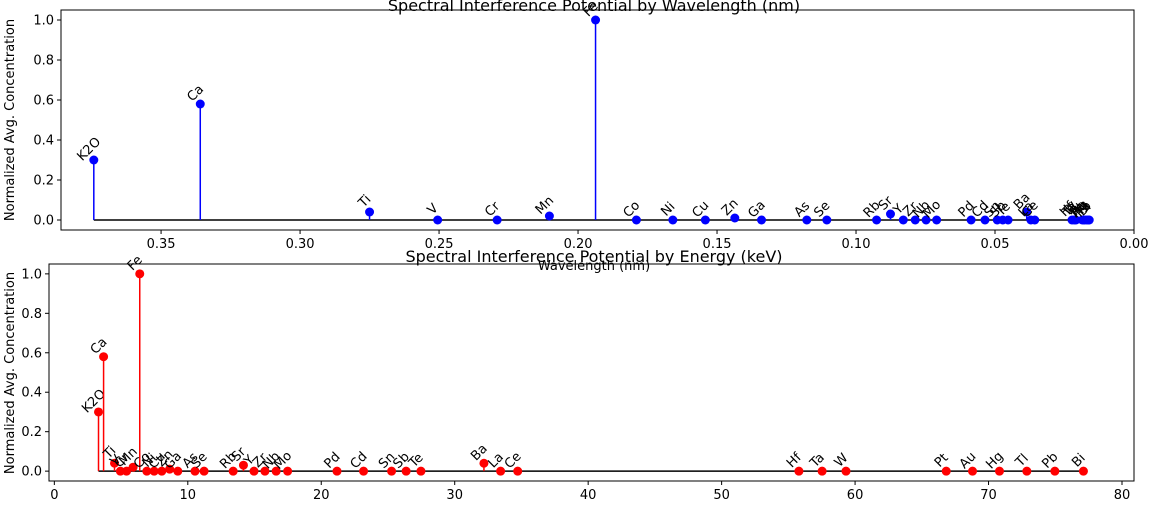 The height and width of the screenshot is (509, 1155). I want to click on x-tick-label: 0.00, so click(1134, 244).